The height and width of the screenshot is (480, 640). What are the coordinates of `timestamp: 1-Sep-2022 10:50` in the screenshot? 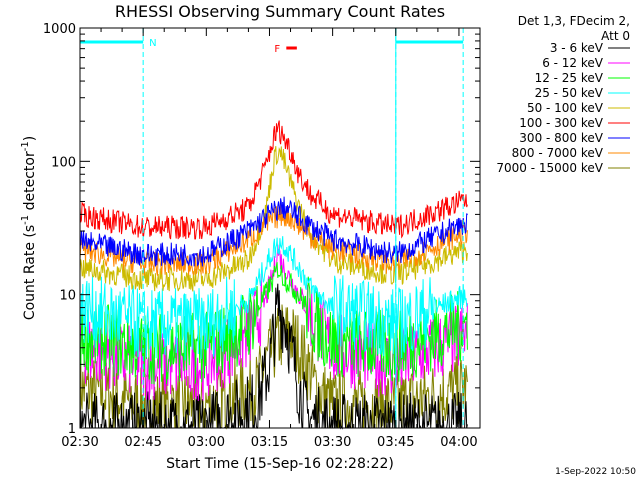 It's located at (595, 472).